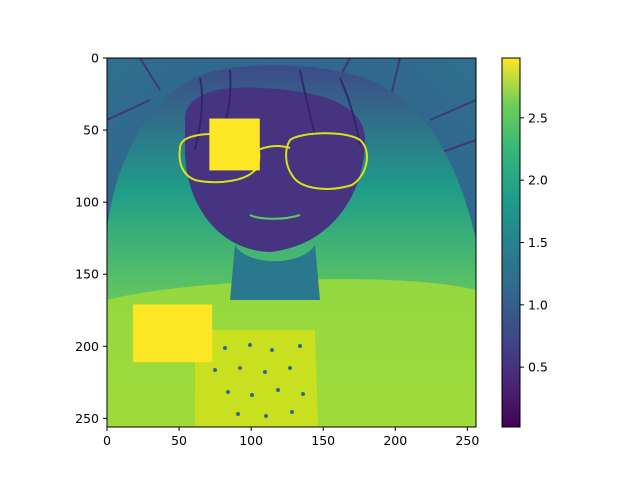 Image resolution: width=640 pixels, height=480 pixels. What do you see at coordinates (107, 440) in the screenshot?
I see `x-tick-label: 0` at bounding box center [107, 440].